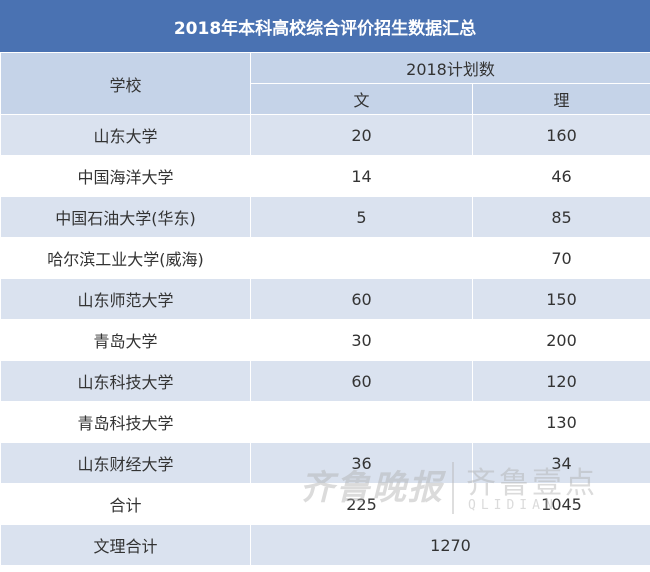 This screenshot has width=650, height=572. What do you see at coordinates (361, 504) in the screenshot?
I see `total-wen: 225` at bounding box center [361, 504].